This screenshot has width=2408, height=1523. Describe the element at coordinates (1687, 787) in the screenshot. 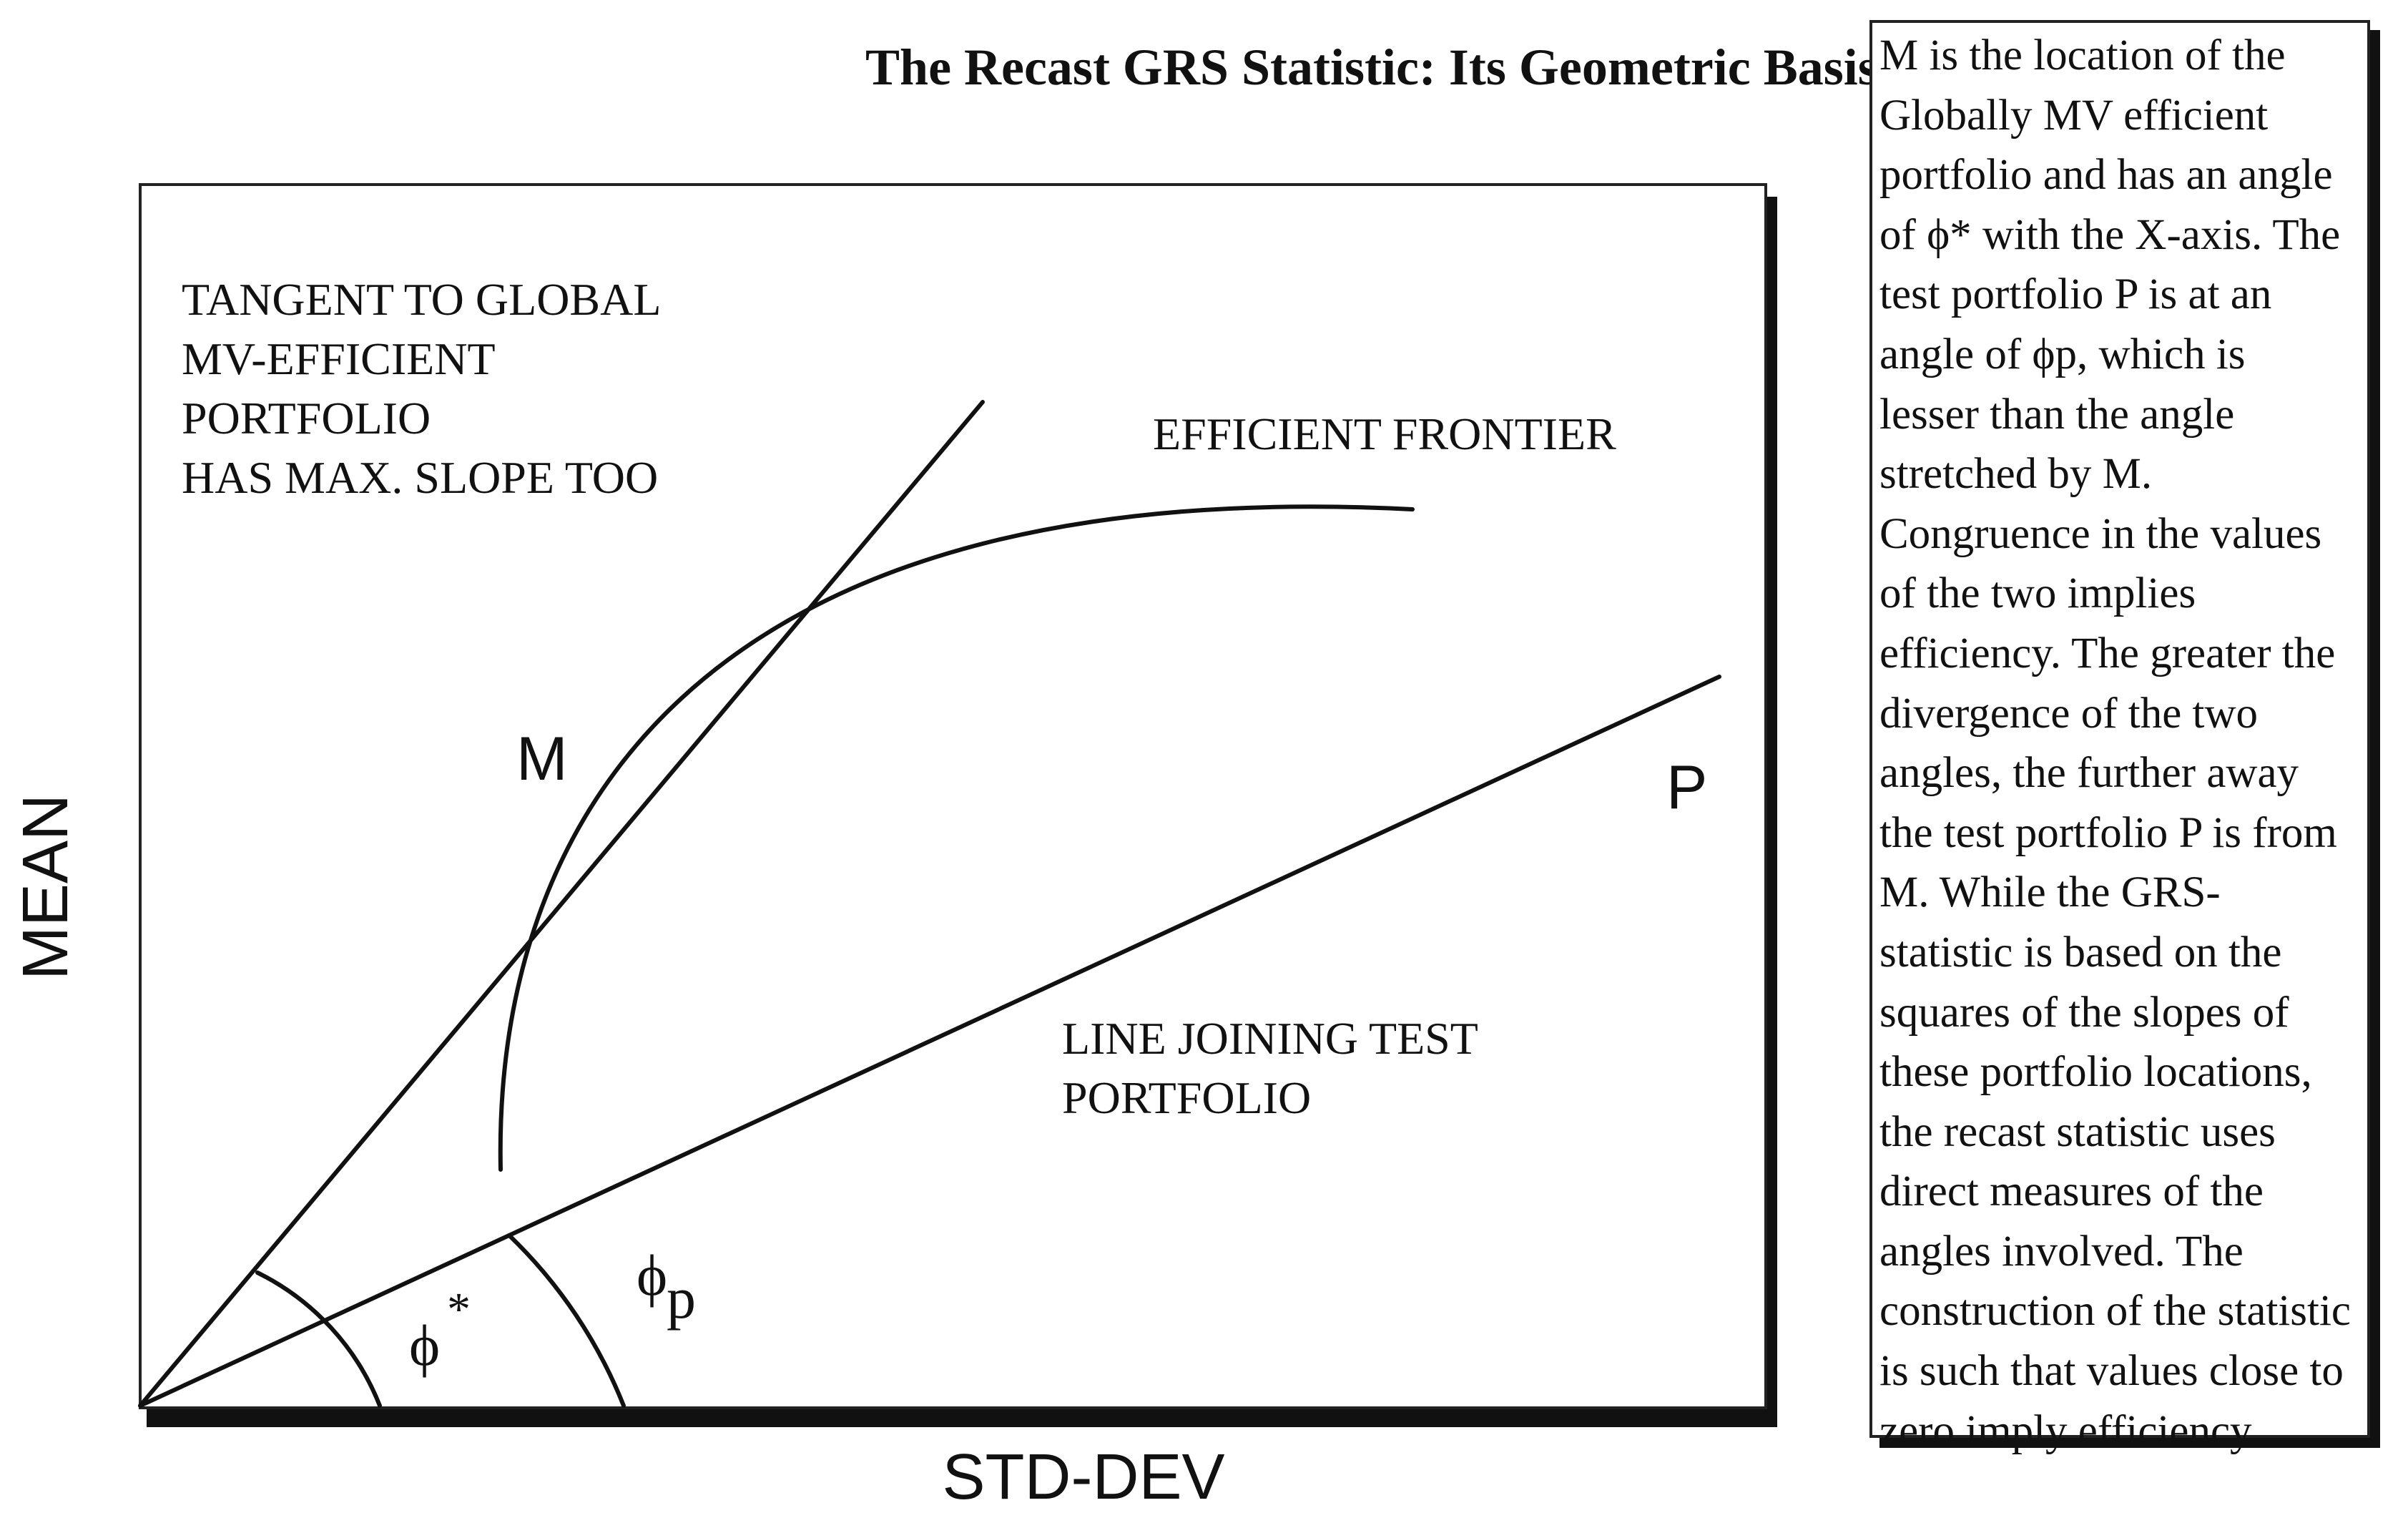

I see `point-p-label: P` at that location.